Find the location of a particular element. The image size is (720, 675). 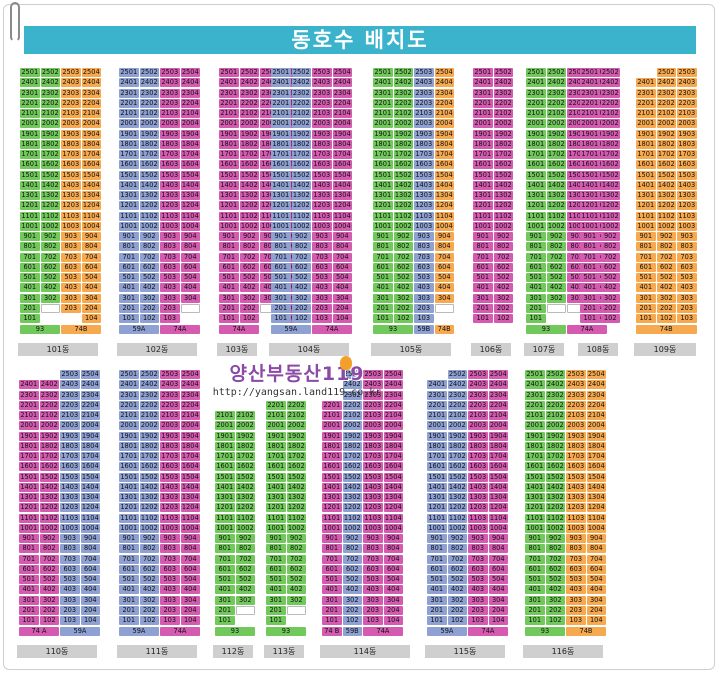

unit-cell: 1102 is located at coordinates (50, 216).